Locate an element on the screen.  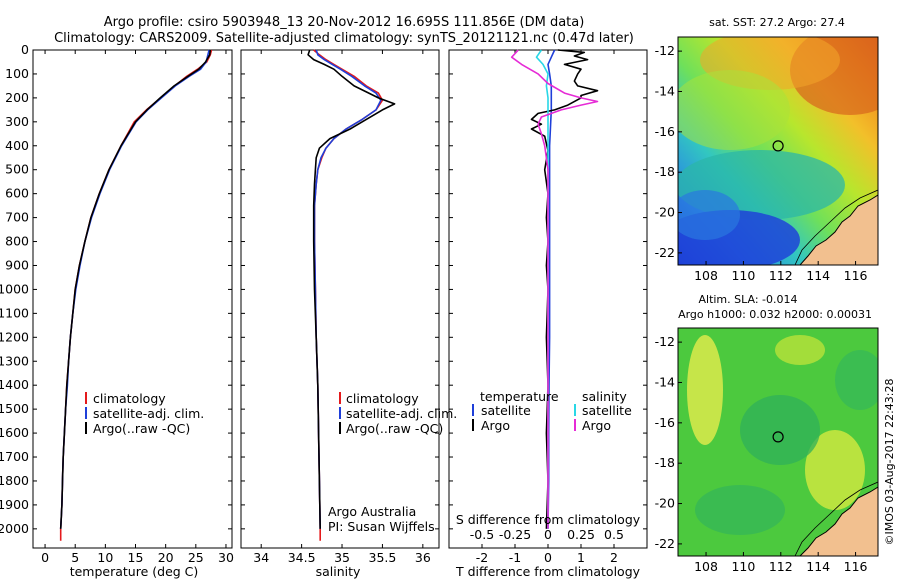
depth-tick-label: 500 is located at coordinates (17, 169).